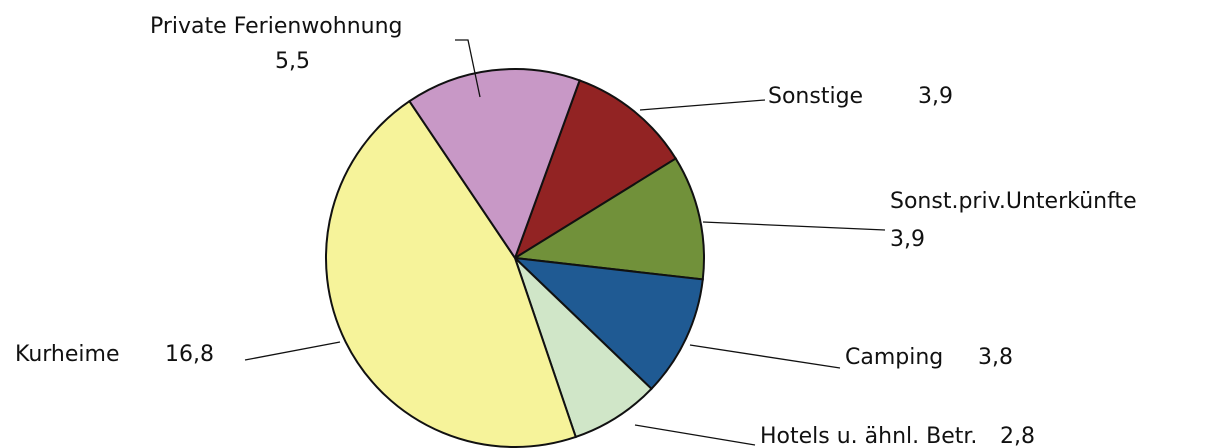  Describe the element at coordinates (1013, 201) in the screenshot. I see `slice-label: Sonst.priv.Unterkünfte` at that location.